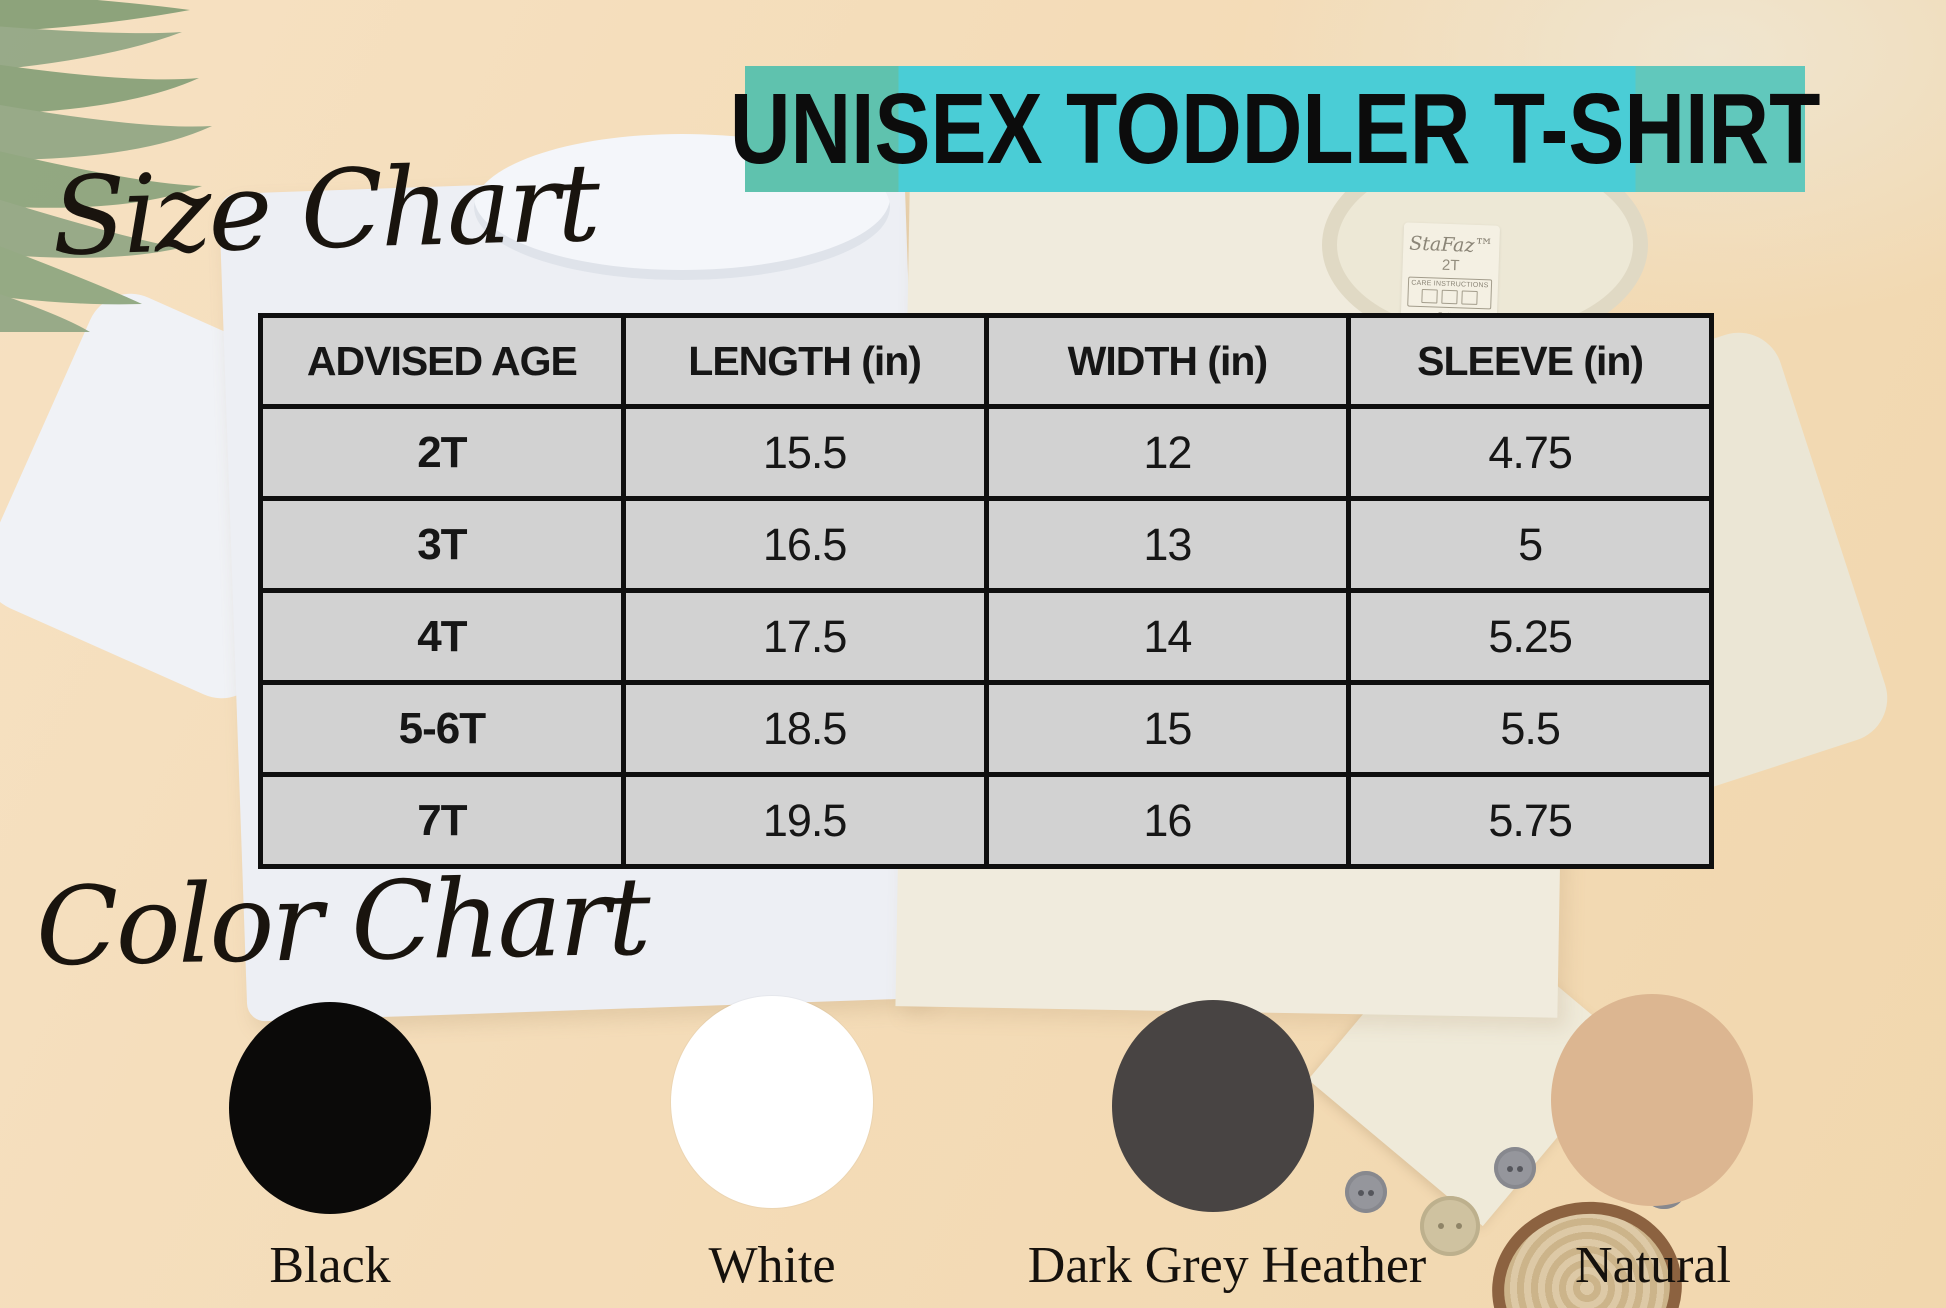 The image size is (1946, 1308). What do you see at coordinates (1530, 452) in the screenshot?
I see `cell-sleeve: 4.75` at bounding box center [1530, 452].